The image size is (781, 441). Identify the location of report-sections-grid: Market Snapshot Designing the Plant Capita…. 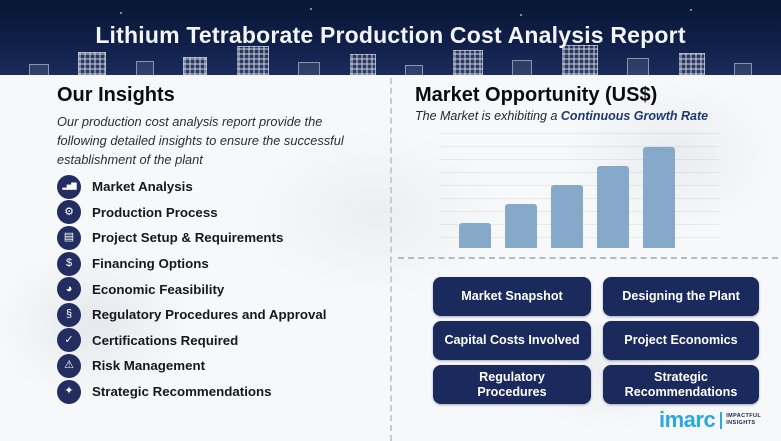
(596, 340).